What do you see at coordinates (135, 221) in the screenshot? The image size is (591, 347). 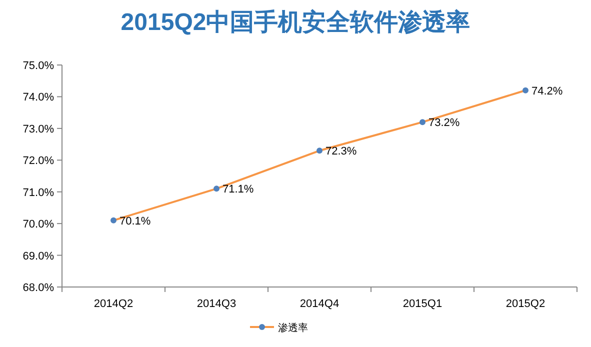 I see `data-label: 70.1%` at bounding box center [135, 221].